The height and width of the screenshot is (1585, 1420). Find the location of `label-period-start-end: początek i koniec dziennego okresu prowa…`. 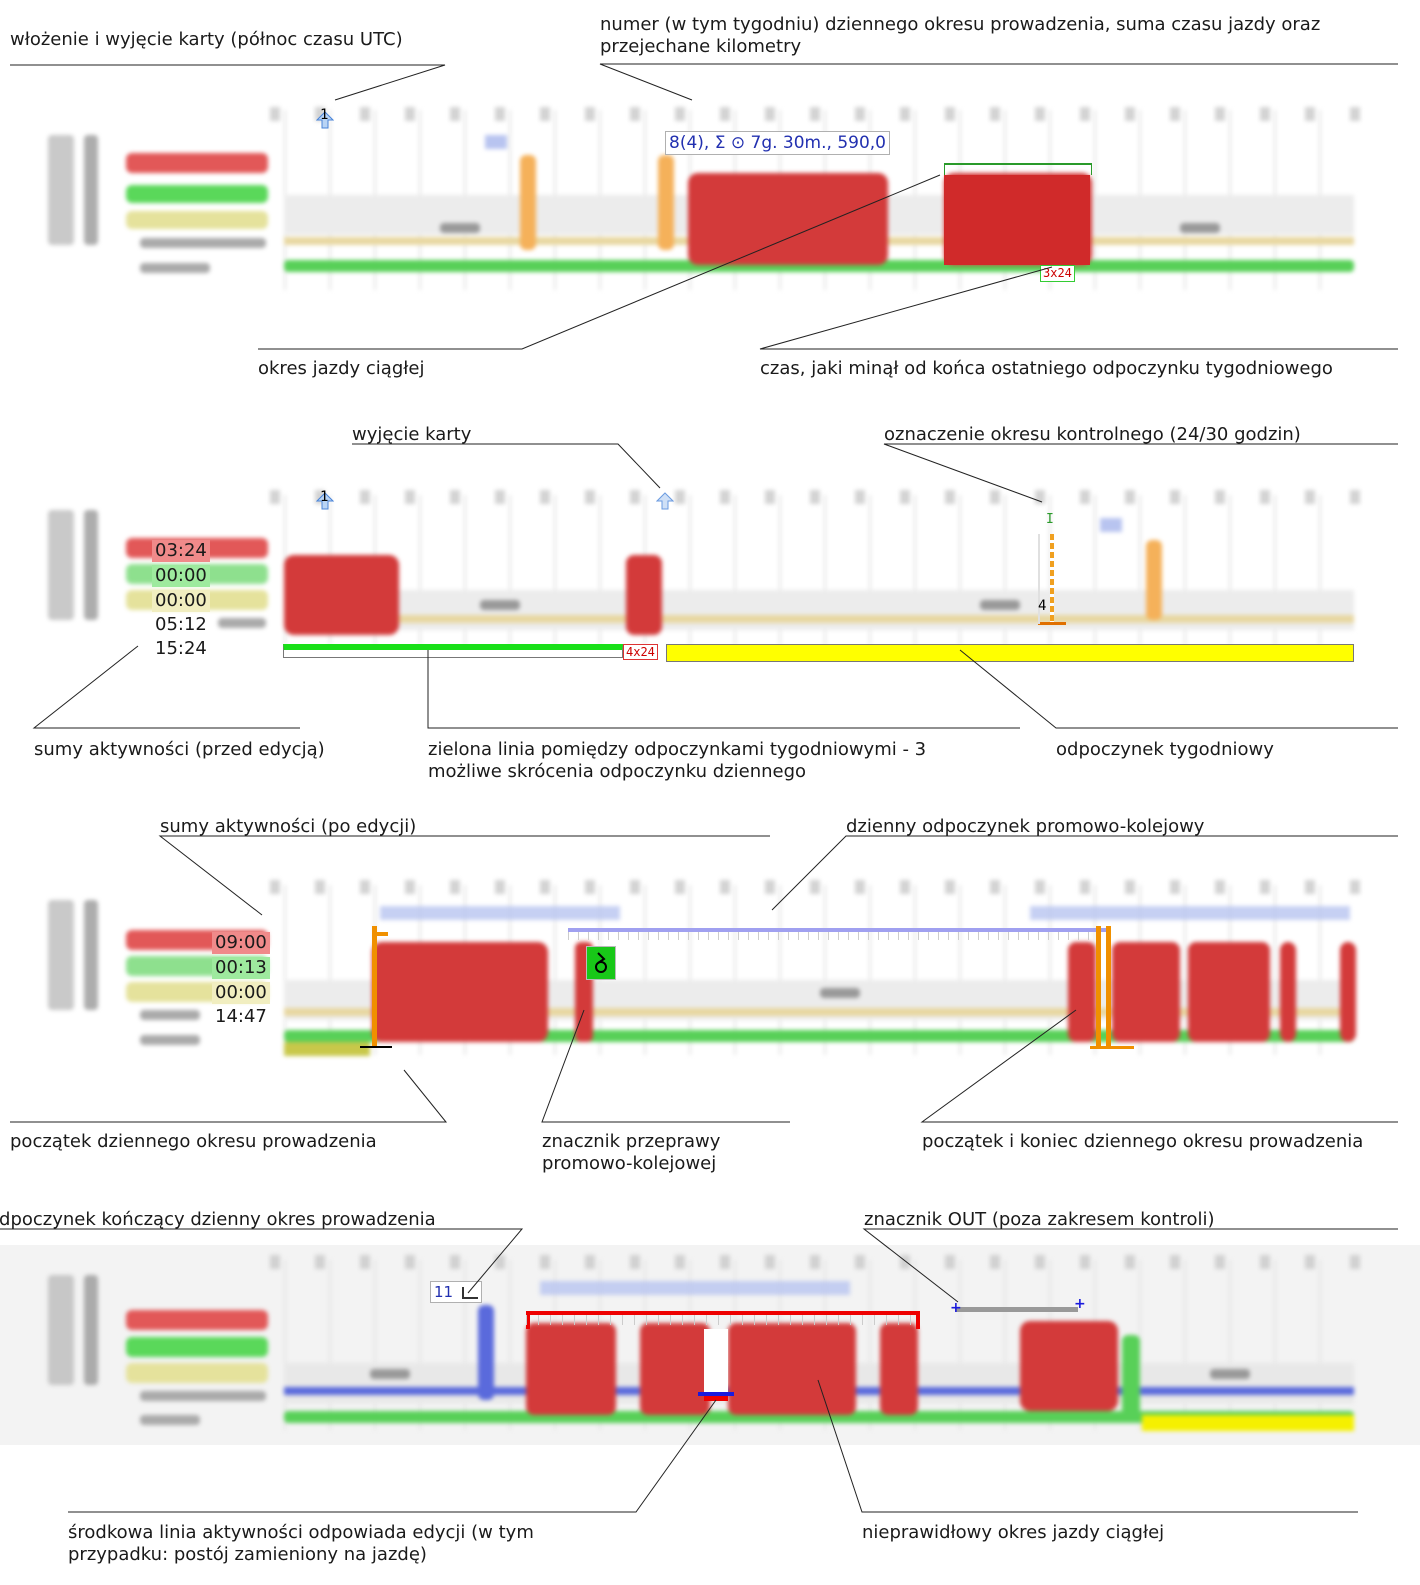

label-period-start-end: początek i koniec dziennego okresu prowa… is located at coordinates (1143, 1141).